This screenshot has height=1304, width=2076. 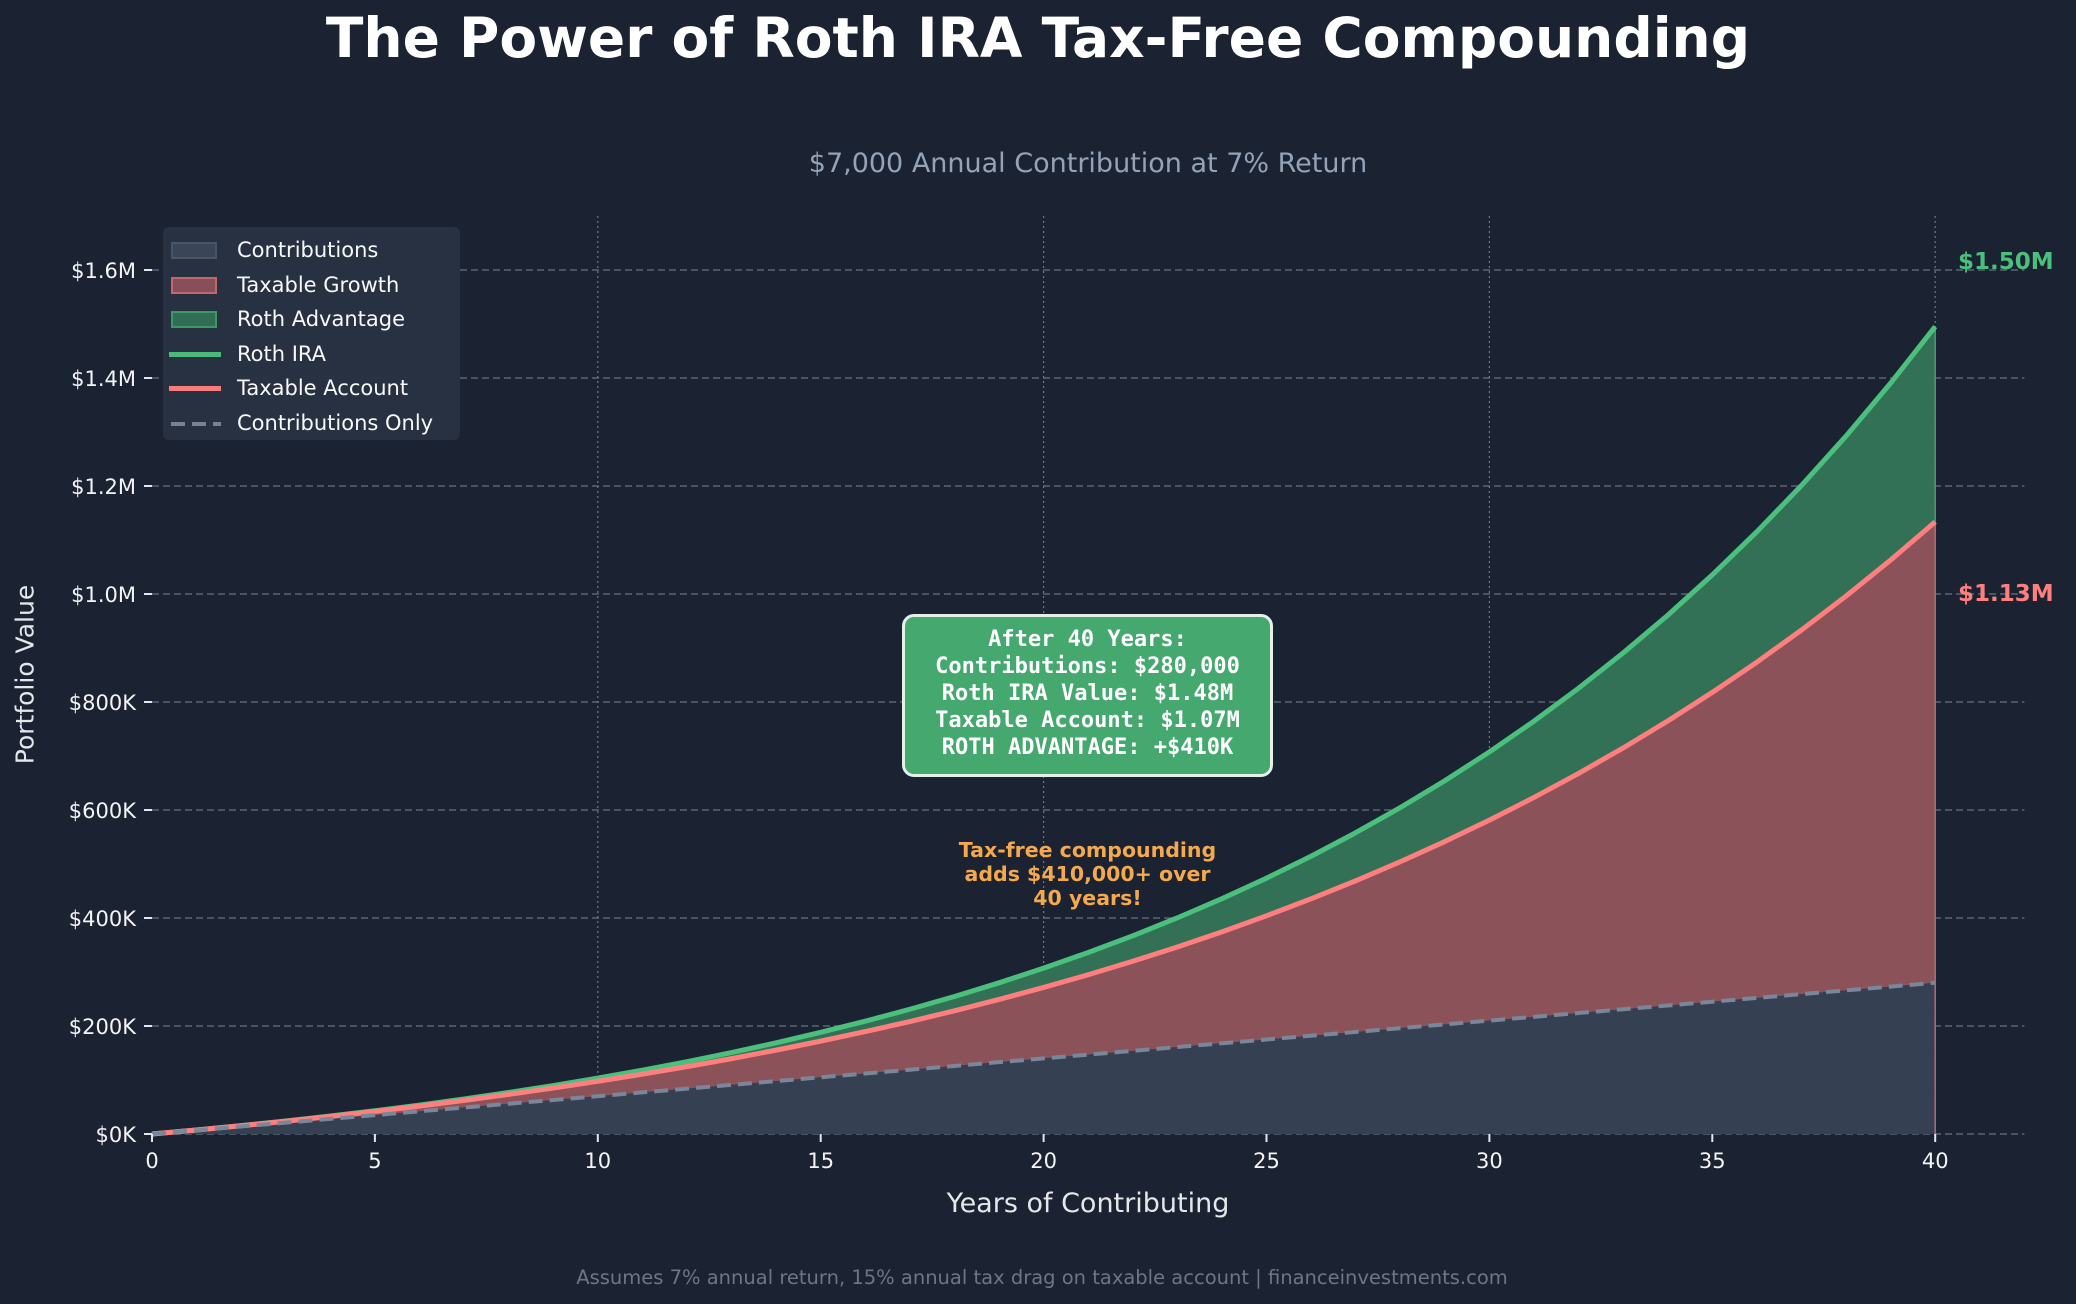 I want to click on x-tick-label: 40, so click(x=1935, y=1161).